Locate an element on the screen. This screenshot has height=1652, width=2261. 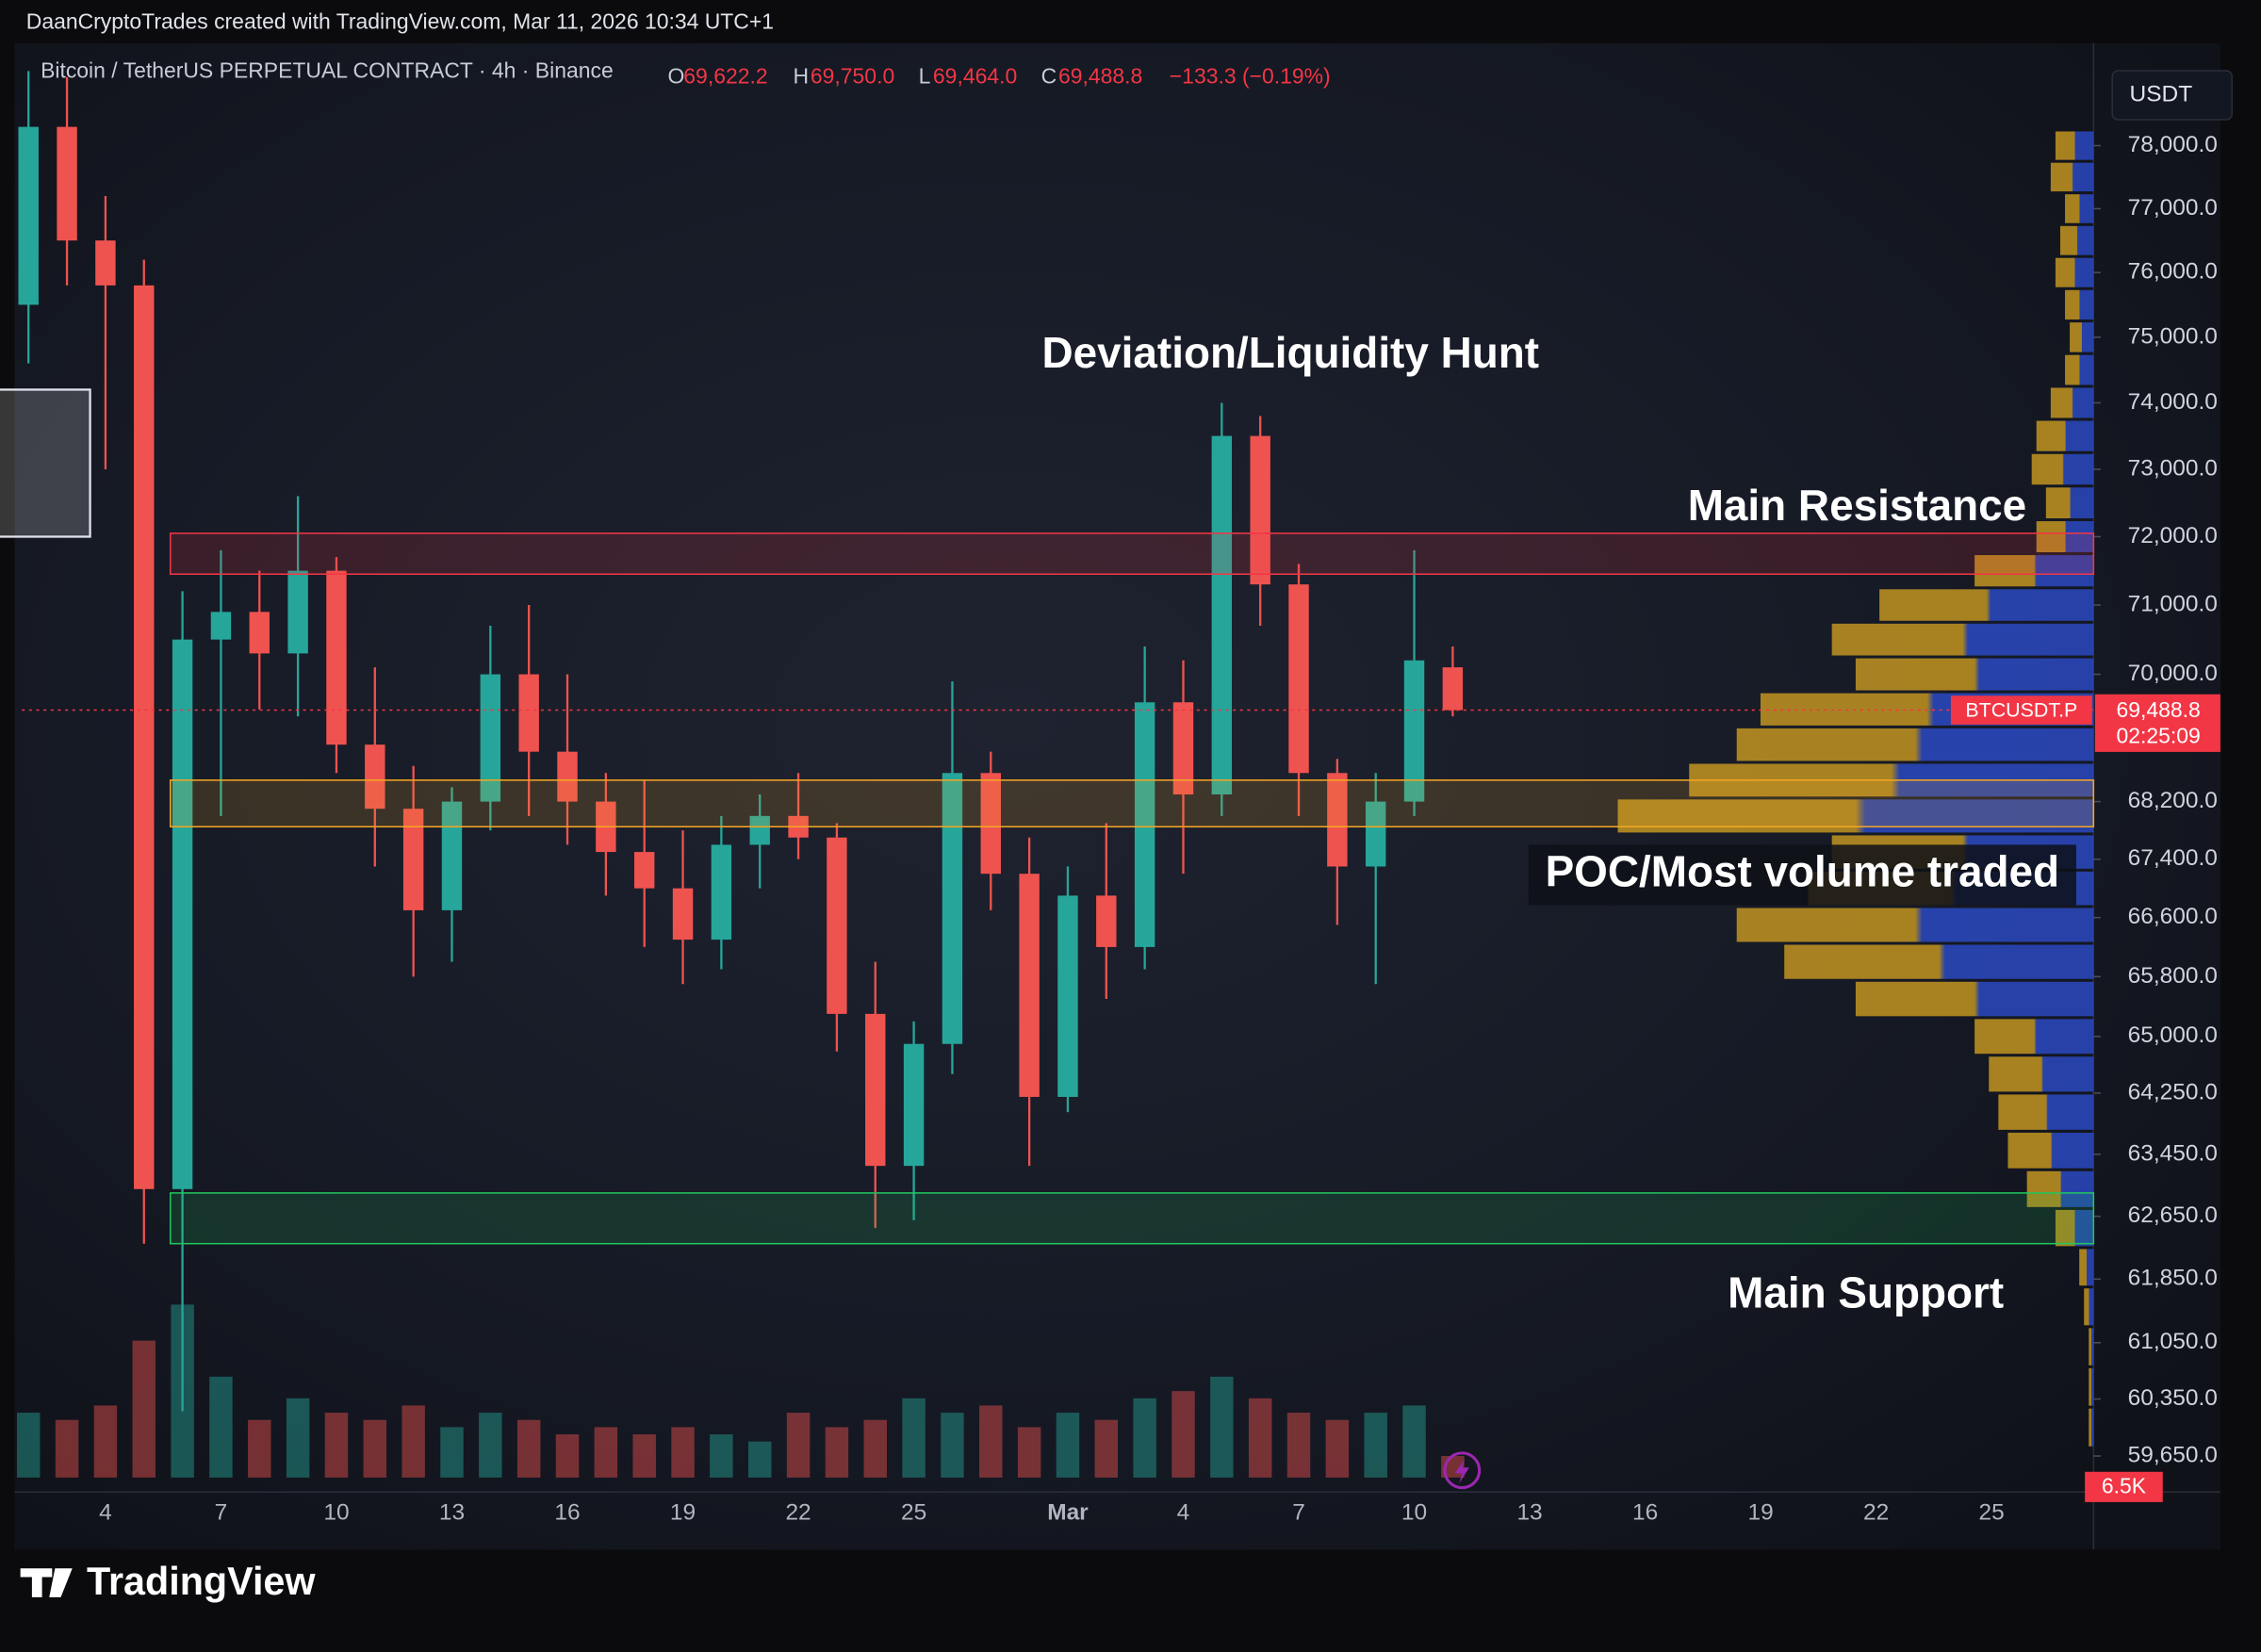
alert-bolt is located at coordinates (1461, 1472).